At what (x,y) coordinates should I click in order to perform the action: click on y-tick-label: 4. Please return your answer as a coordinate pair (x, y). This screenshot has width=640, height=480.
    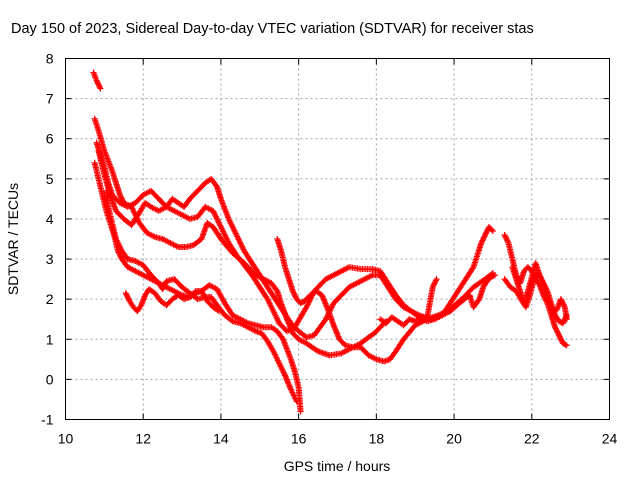
    Looking at the image, I should click on (50, 219).